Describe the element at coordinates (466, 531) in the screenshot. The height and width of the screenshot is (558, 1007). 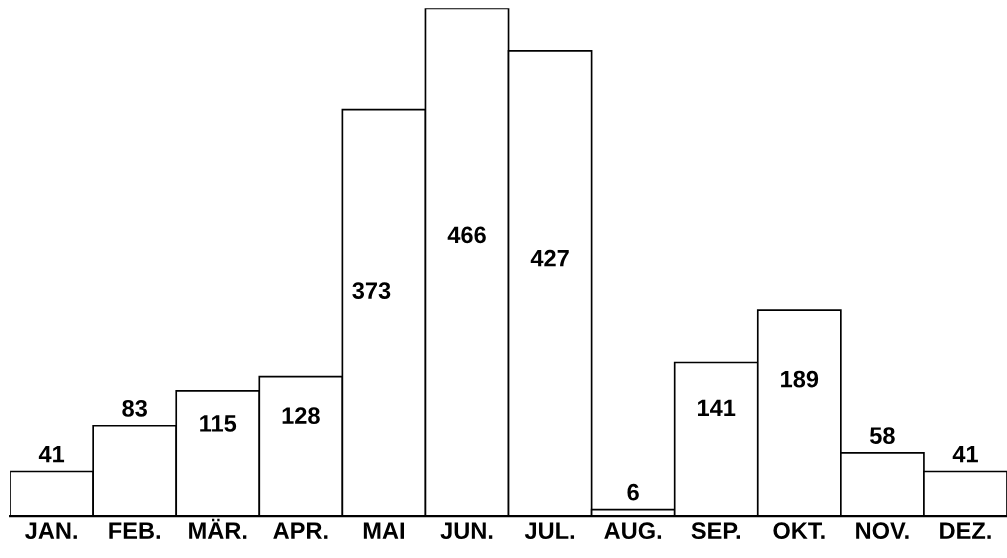
I see `x-tick-label: JUN.` at that location.